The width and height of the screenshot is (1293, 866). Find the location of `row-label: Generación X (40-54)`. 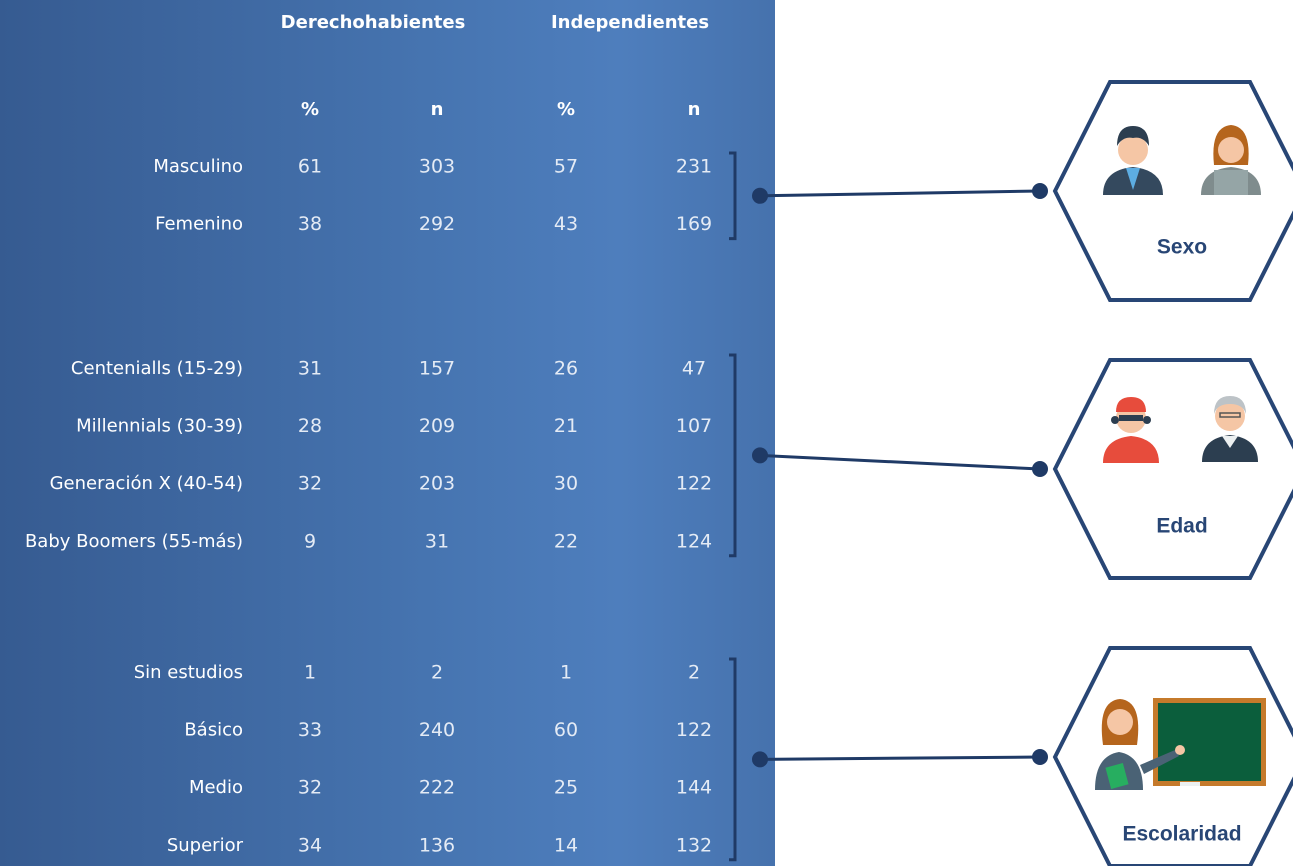

row-label: Generación X (40-54) is located at coordinates (146, 483).